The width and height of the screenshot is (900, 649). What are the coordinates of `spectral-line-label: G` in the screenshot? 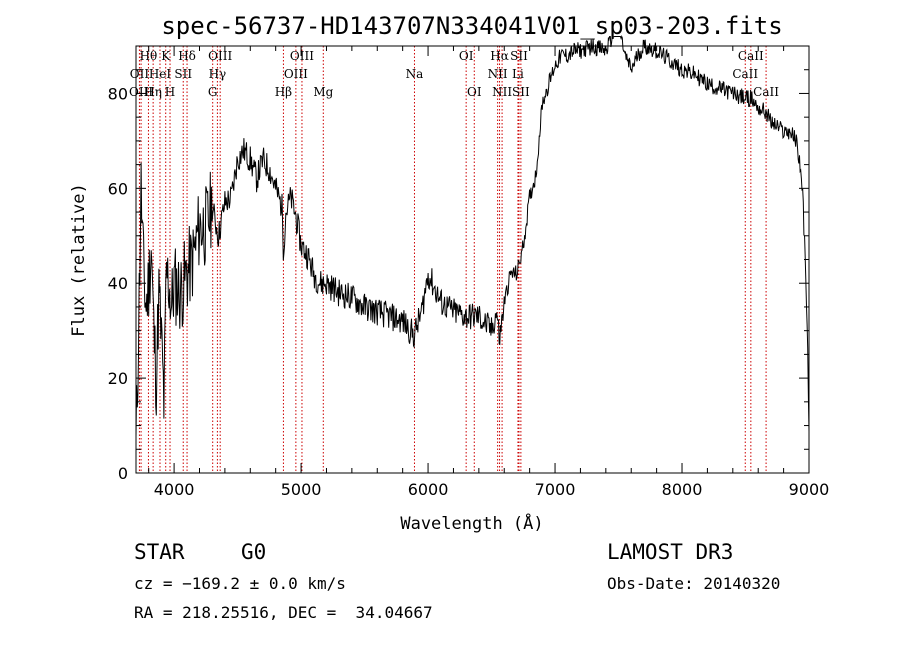 It's located at (213, 92).